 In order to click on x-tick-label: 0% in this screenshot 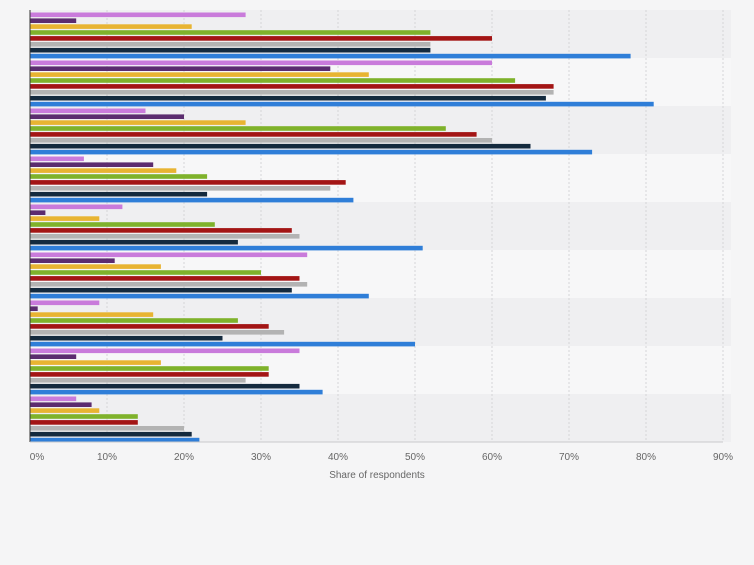, I will do `click(37, 457)`.